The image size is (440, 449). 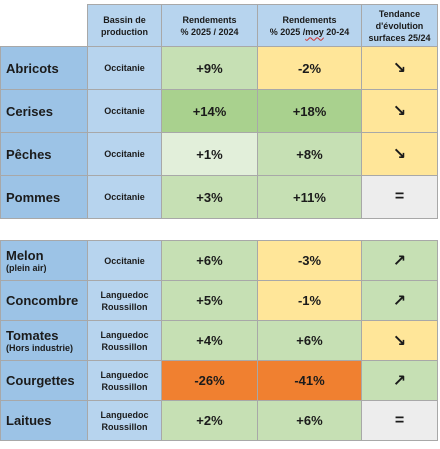 What do you see at coordinates (209, 111) in the screenshot?
I see `yield-vs-2024: +14%` at bounding box center [209, 111].